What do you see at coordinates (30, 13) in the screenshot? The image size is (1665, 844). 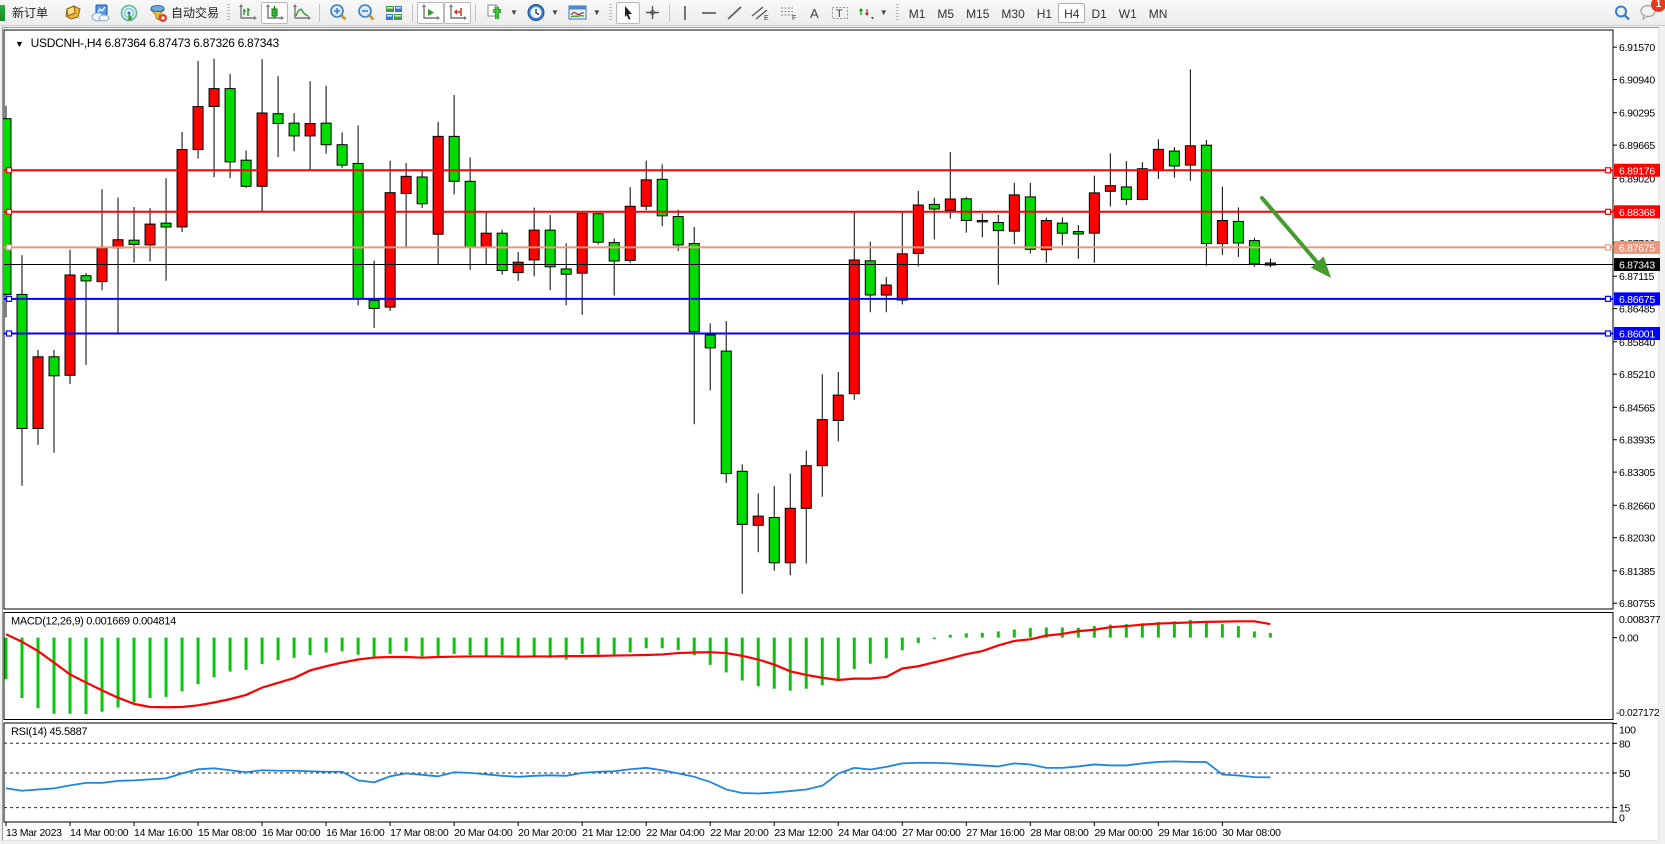 I see `new-order-button: 新订单` at bounding box center [30, 13].